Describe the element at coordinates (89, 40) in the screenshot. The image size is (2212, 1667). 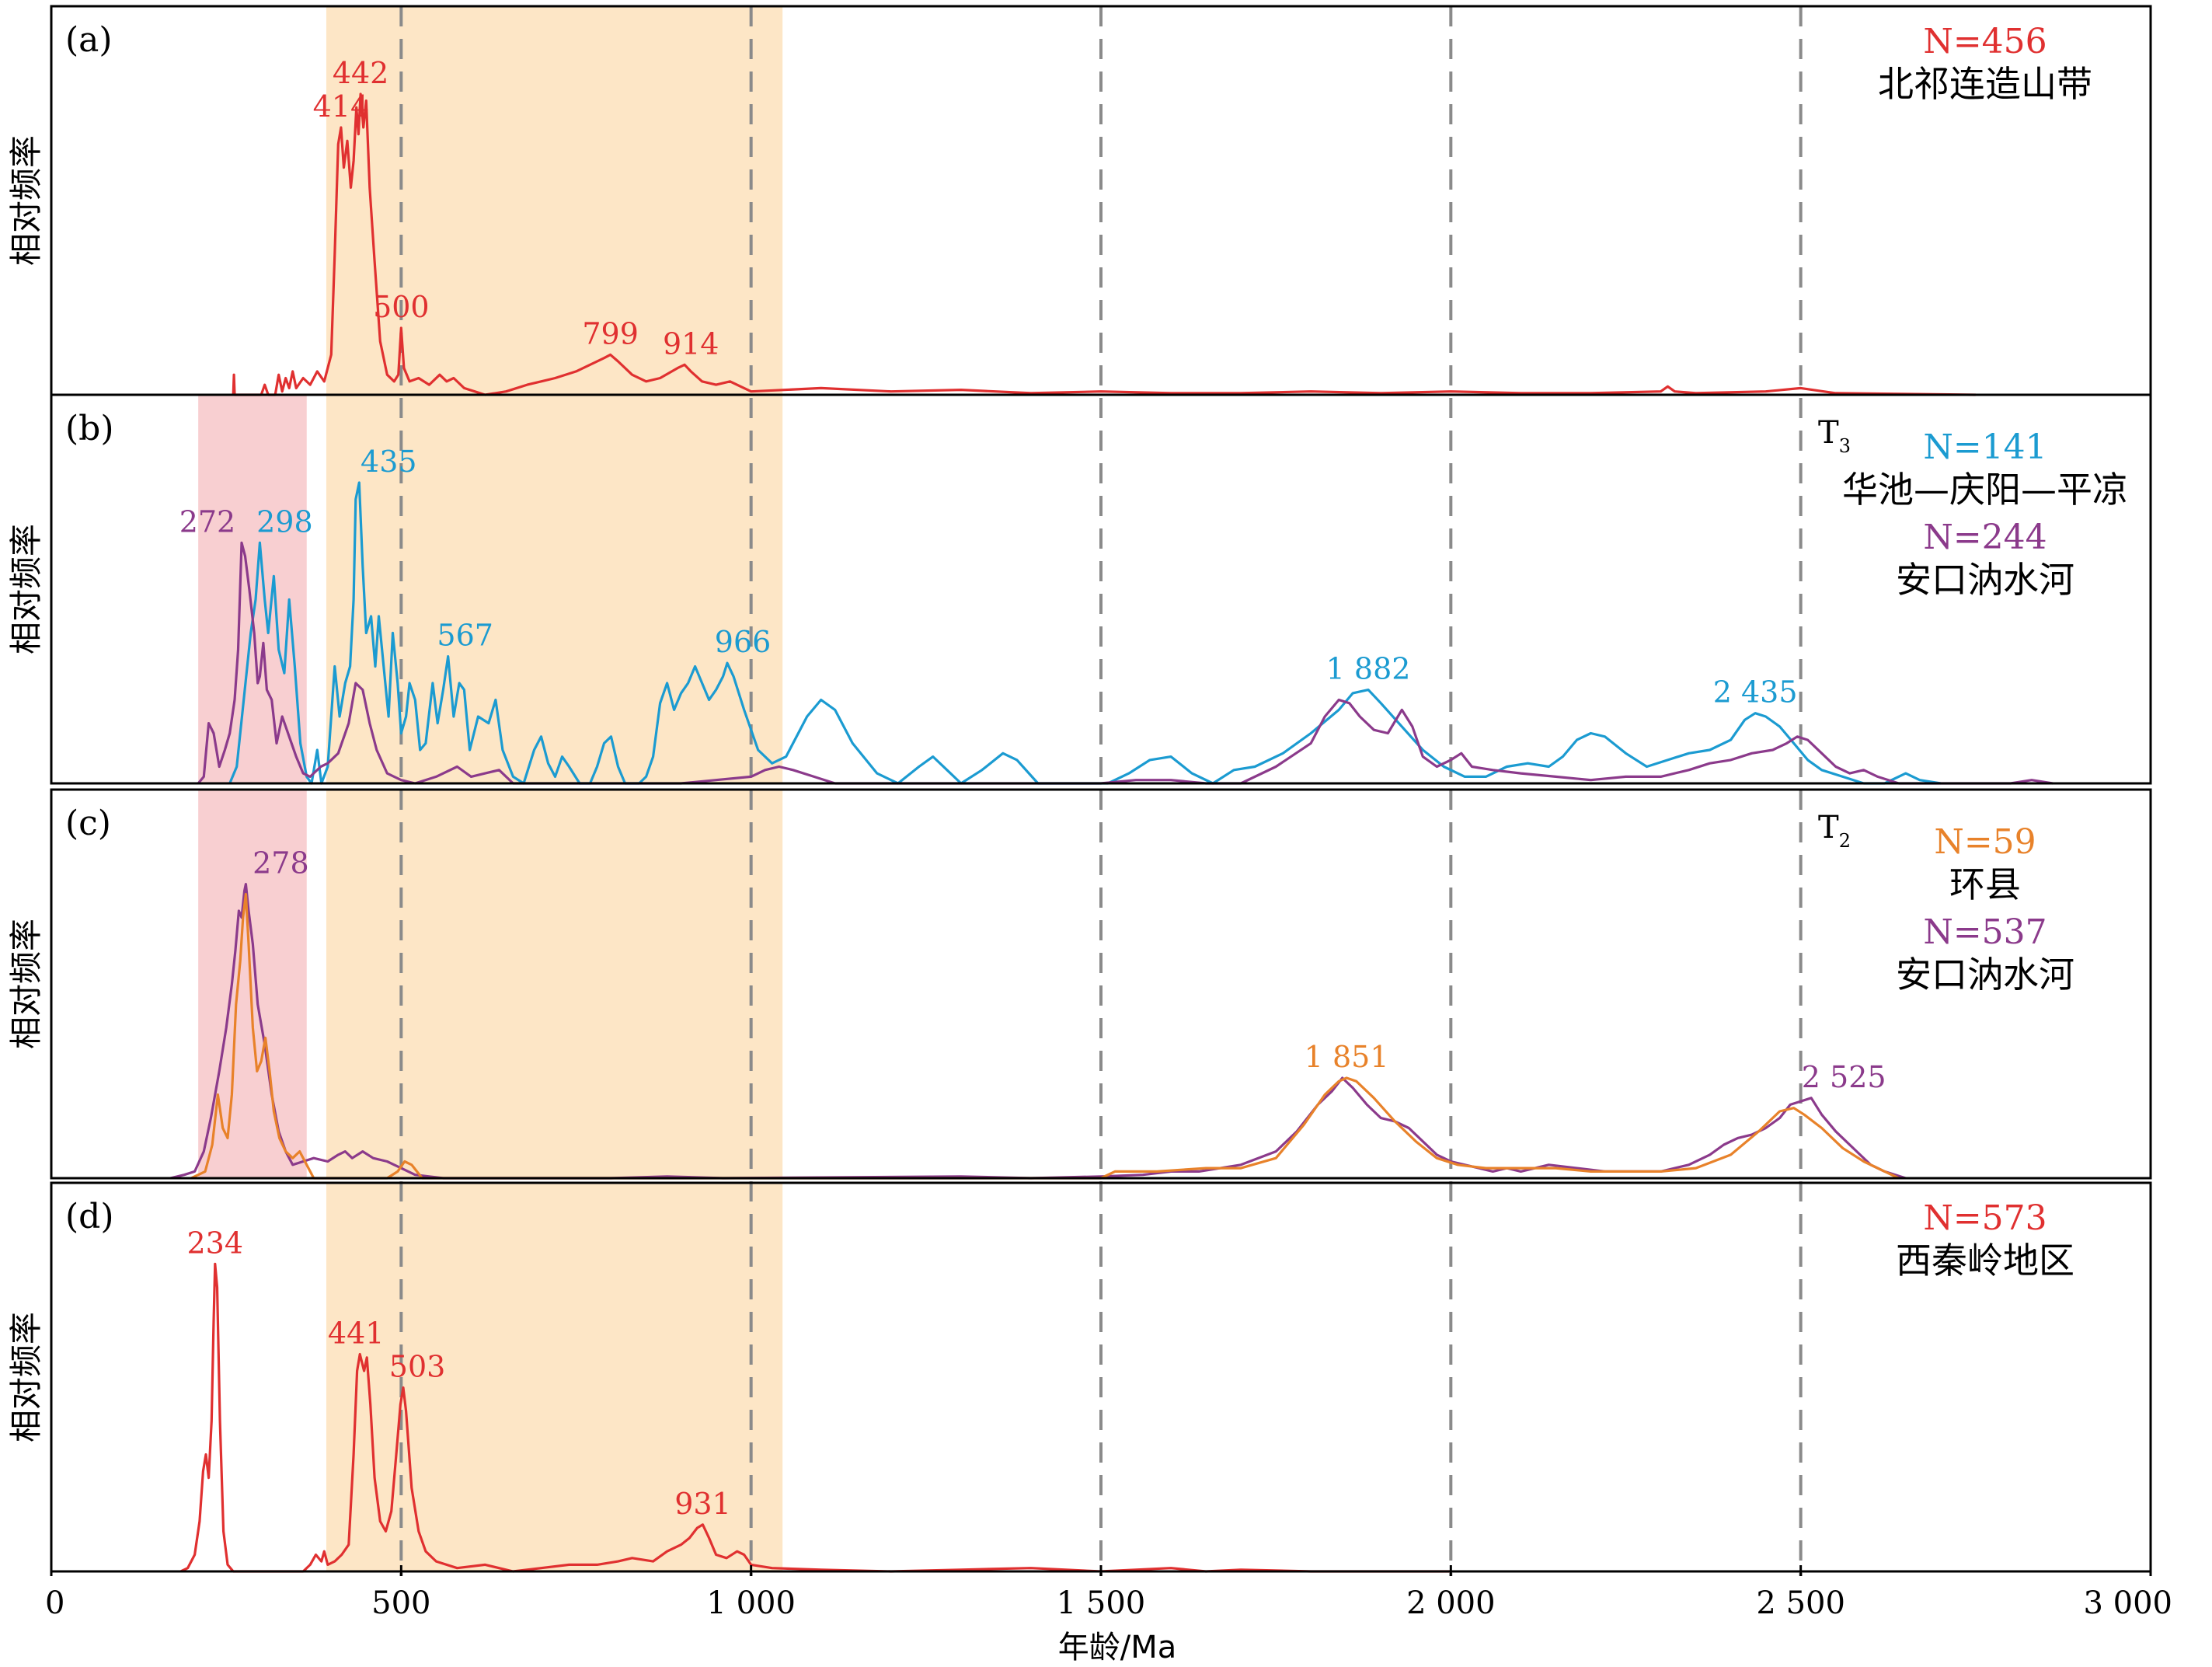
I see `panel-label: (a)` at that location.